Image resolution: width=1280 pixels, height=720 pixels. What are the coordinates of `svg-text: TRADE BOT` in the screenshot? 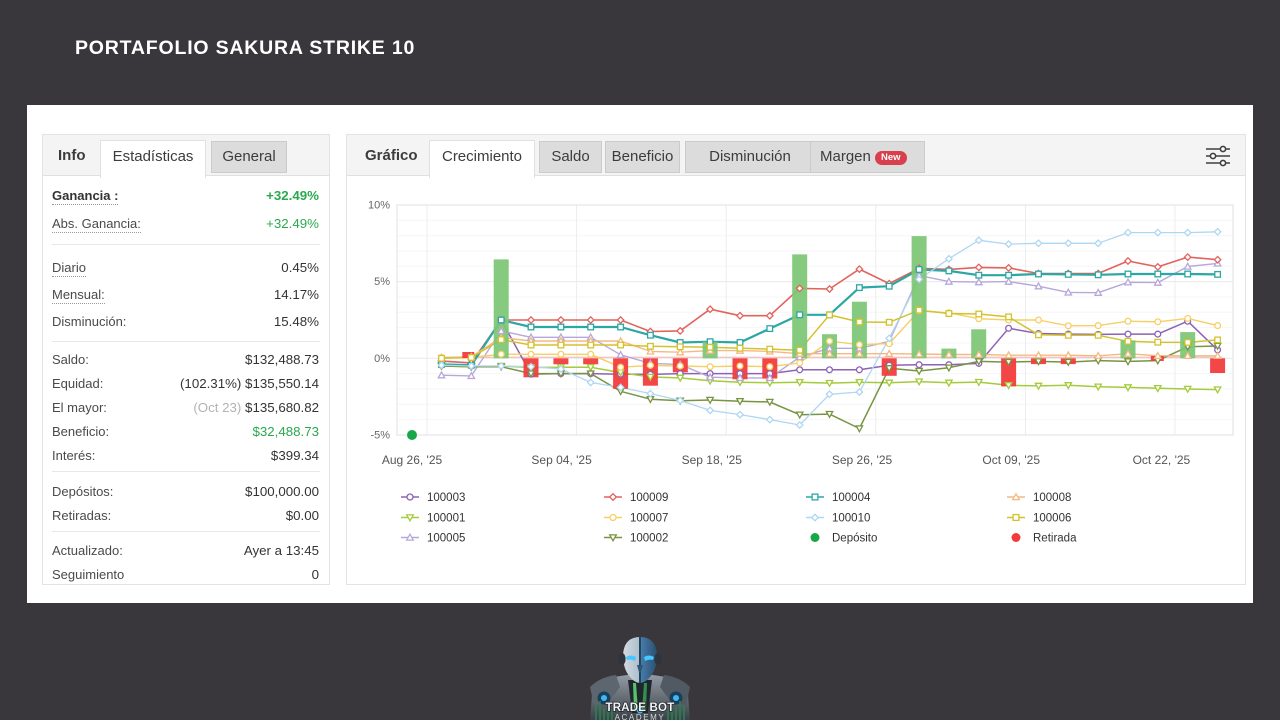 It's located at (640, 708).